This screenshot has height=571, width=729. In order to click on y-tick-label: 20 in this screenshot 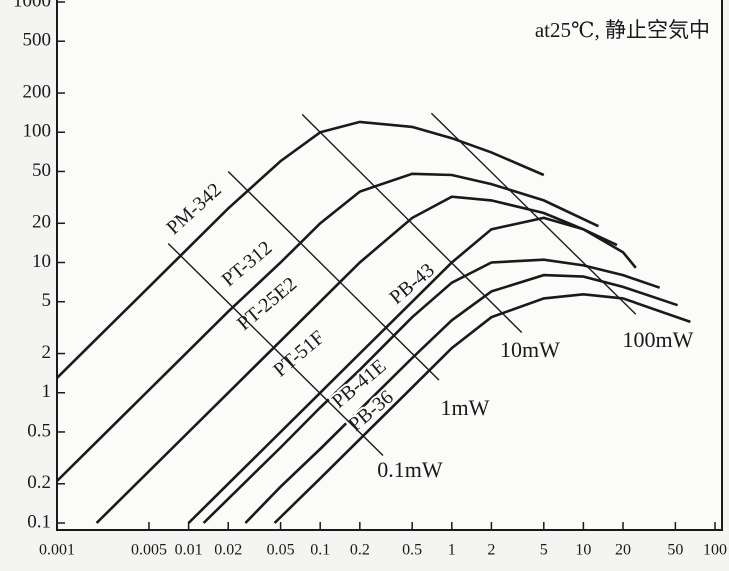, I will do `click(41, 222)`.